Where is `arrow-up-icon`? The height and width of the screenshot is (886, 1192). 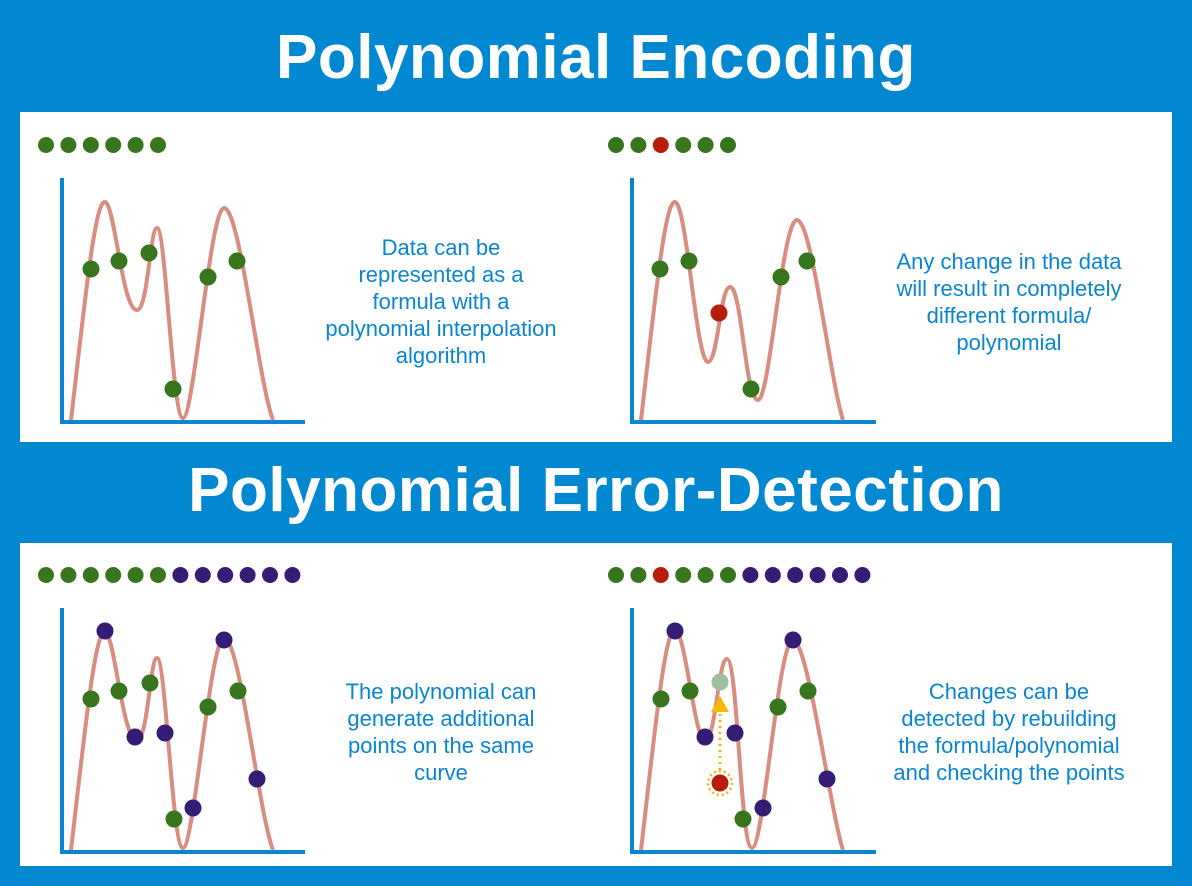
arrow-up-icon is located at coordinates (720, 704).